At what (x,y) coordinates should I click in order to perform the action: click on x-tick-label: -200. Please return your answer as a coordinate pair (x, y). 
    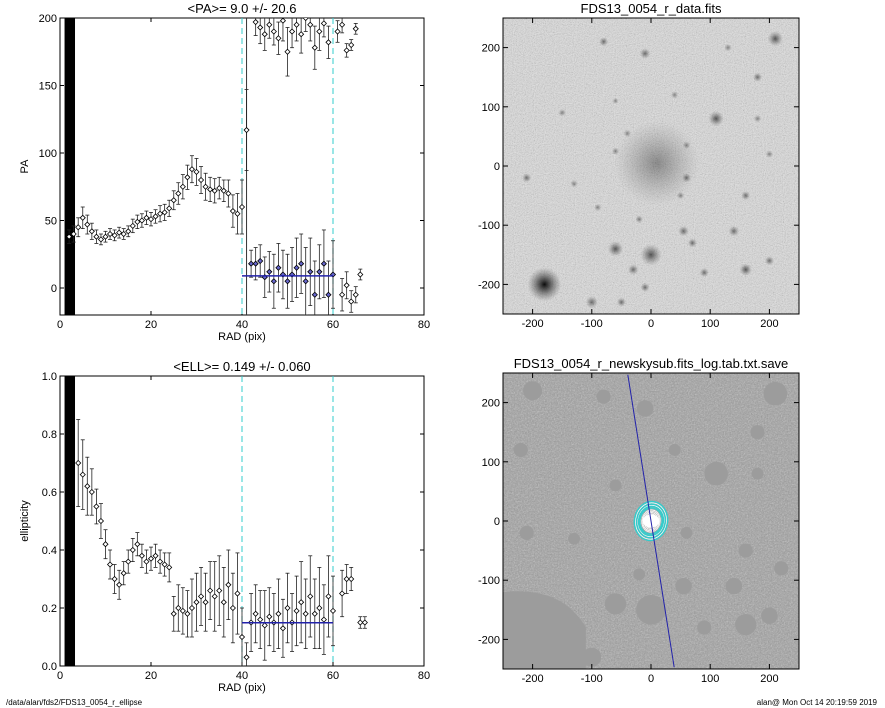
    Looking at the image, I should click on (533, 324).